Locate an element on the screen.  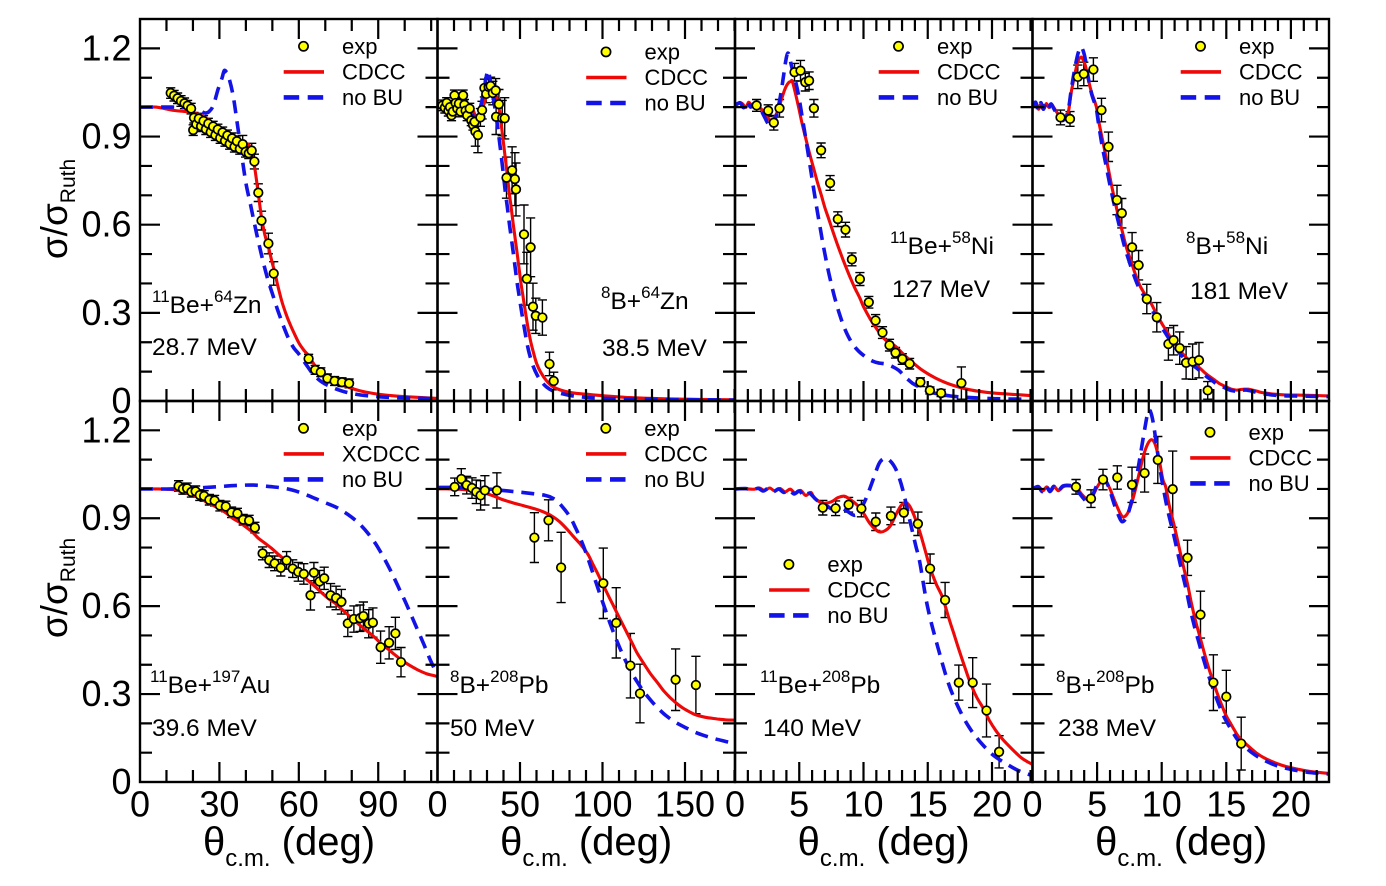
svg-text: 30 is located at coordinates (219, 804).